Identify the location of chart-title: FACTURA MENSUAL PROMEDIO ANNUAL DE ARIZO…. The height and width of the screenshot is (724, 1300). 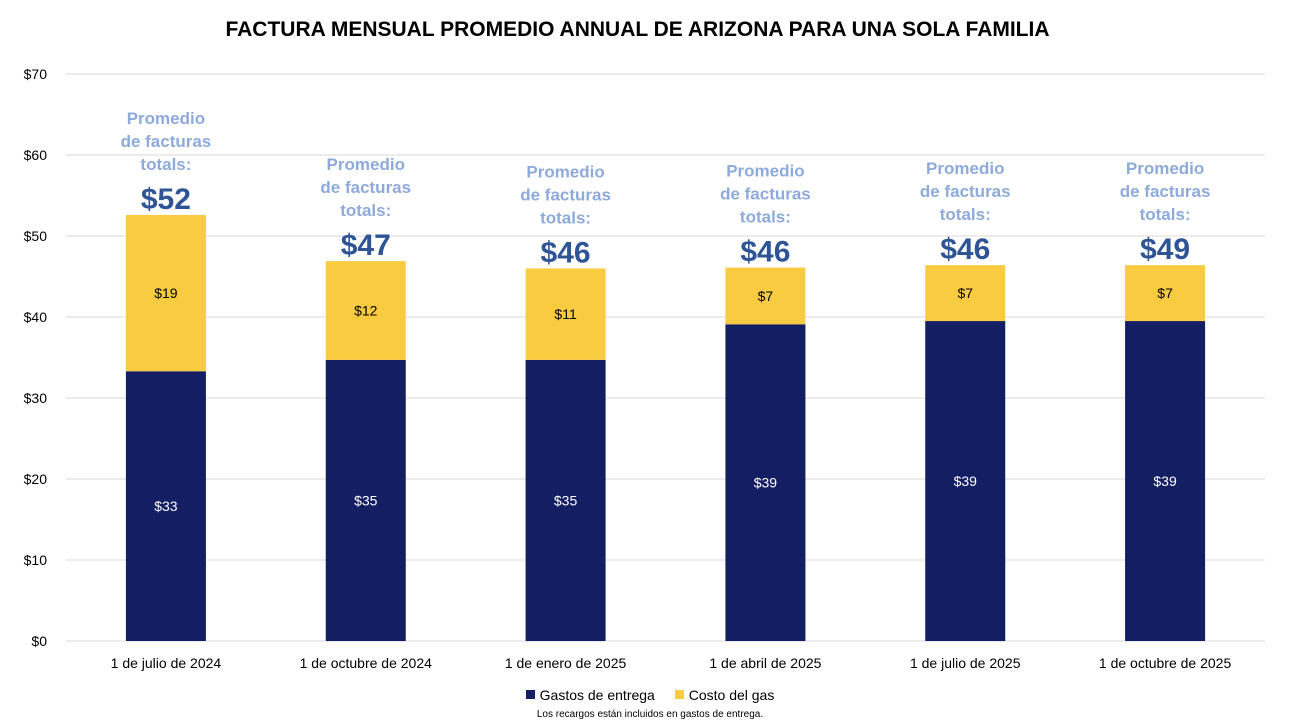
(637, 29).